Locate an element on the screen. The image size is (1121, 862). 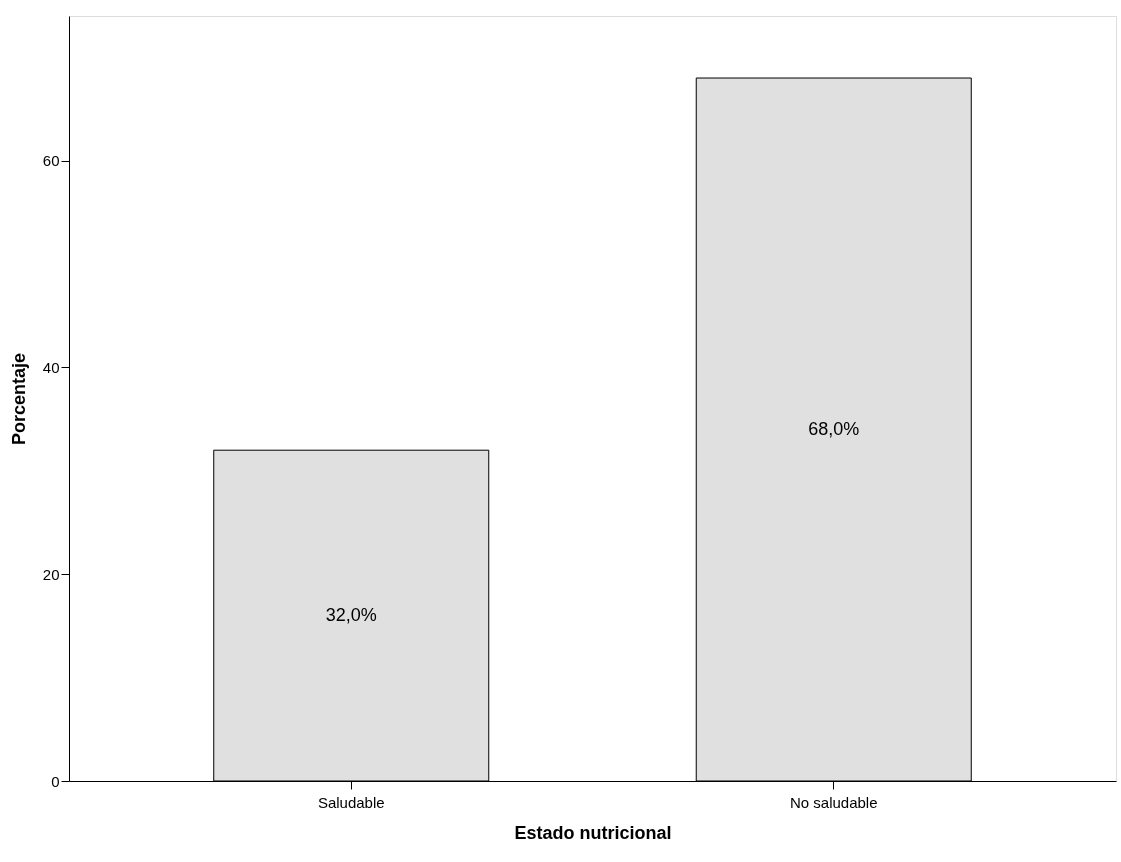
x-axis-title: Estado nutricional is located at coordinates (593, 832).